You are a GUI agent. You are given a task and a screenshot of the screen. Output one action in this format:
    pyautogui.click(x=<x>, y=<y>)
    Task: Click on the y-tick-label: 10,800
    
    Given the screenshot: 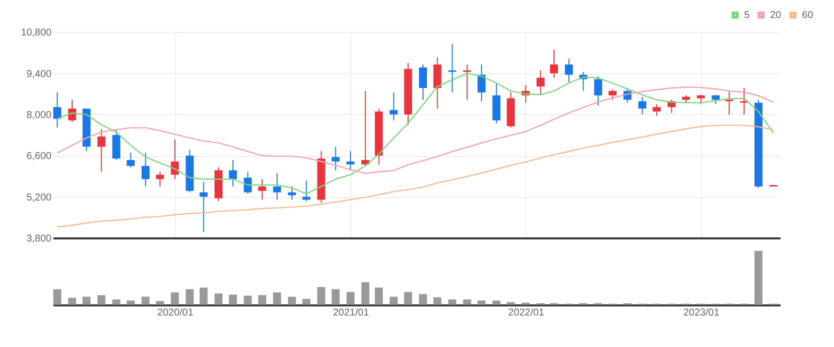 What is the action you would take?
    pyautogui.click(x=36, y=33)
    